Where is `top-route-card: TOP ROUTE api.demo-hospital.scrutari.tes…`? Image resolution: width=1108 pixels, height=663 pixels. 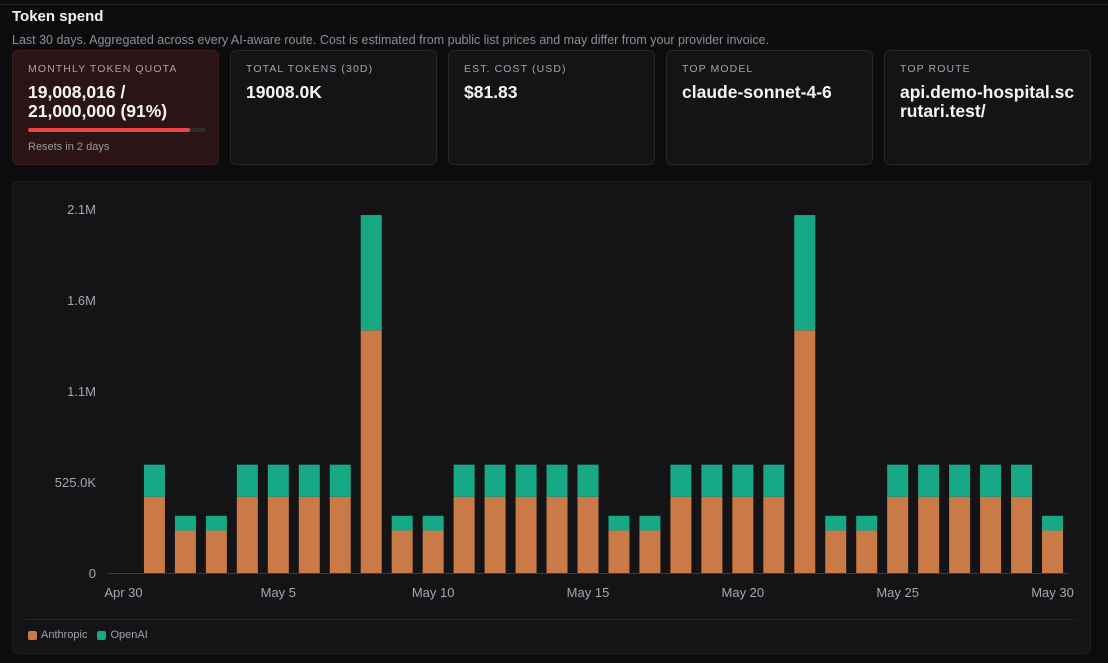
top-route-card: TOP ROUTE api.demo-hospital.scrutari.tes… is located at coordinates (987, 107).